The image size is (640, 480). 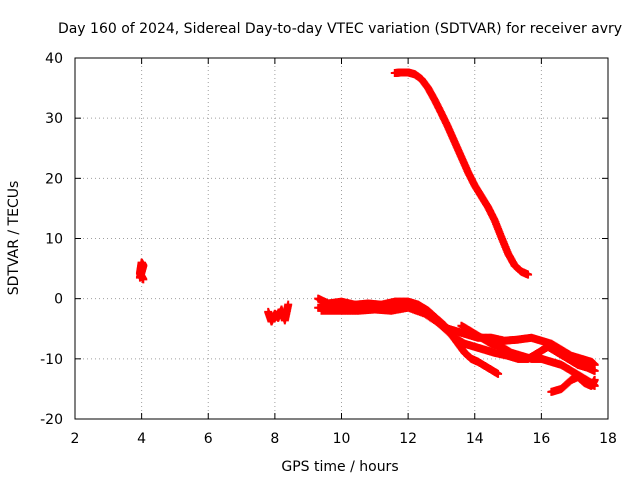 I want to click on x-tick-label: 8, so click(x=274, y=439).